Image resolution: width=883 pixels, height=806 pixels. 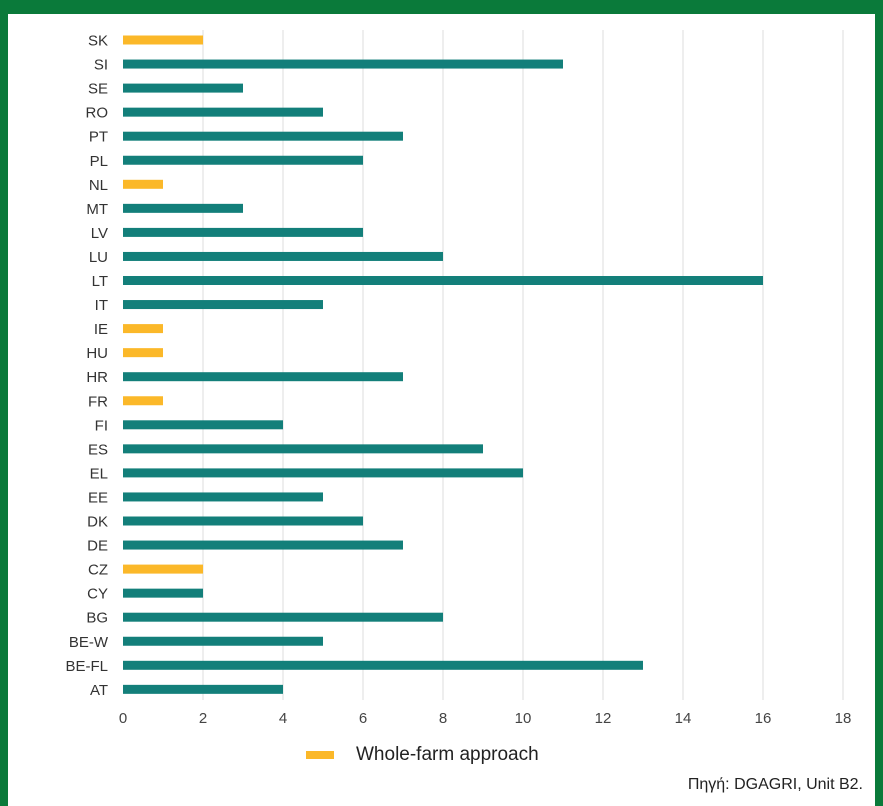 I want to click on x-tick-label-18: 18, so click(x=843, y=718).